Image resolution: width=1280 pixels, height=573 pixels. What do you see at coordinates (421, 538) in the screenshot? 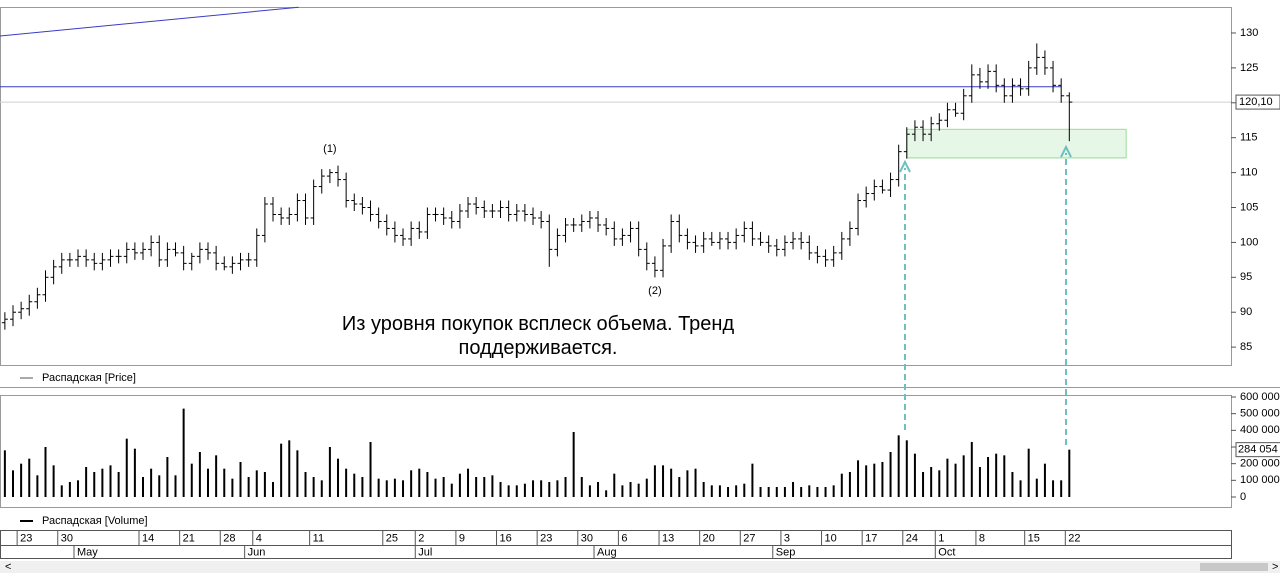
I see `x-tick-label: 2` at bounding box center [421, 538].